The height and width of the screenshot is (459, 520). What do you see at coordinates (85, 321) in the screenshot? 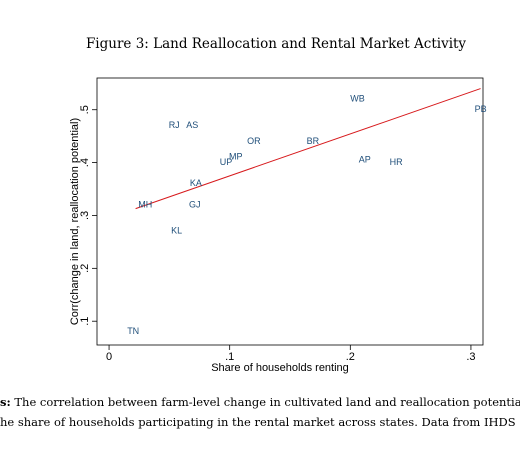
I see `y-tick-label: .1` at bounding box center [85, 321].